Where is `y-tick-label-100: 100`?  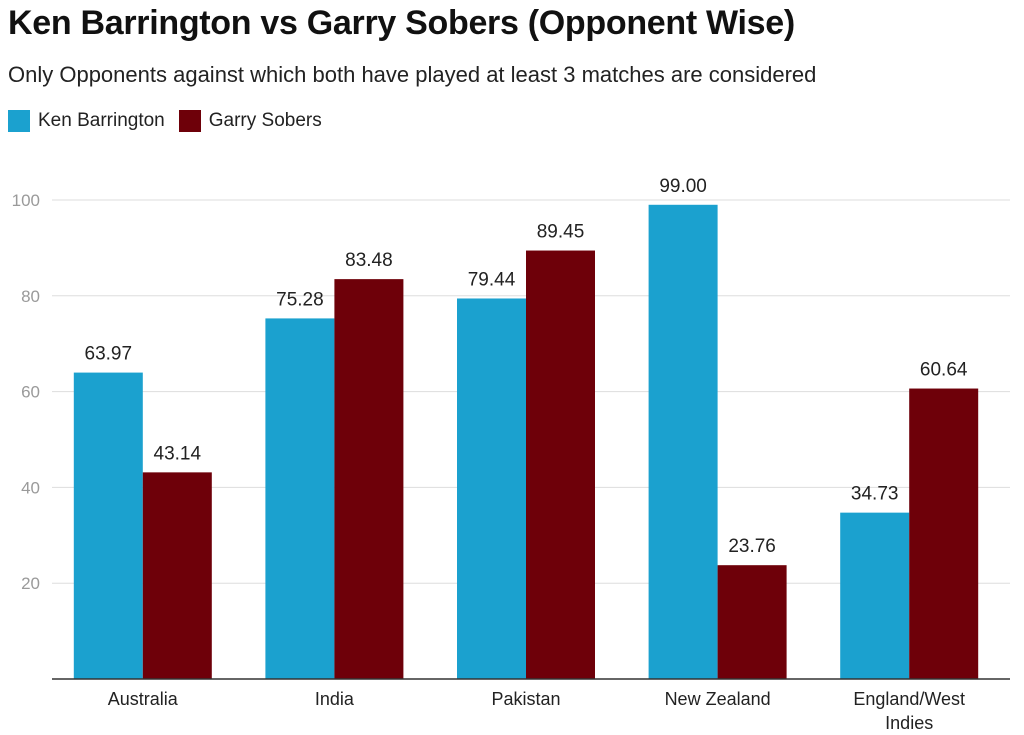
y-tick-label-100: 100 is located at coordinates (26, 200).